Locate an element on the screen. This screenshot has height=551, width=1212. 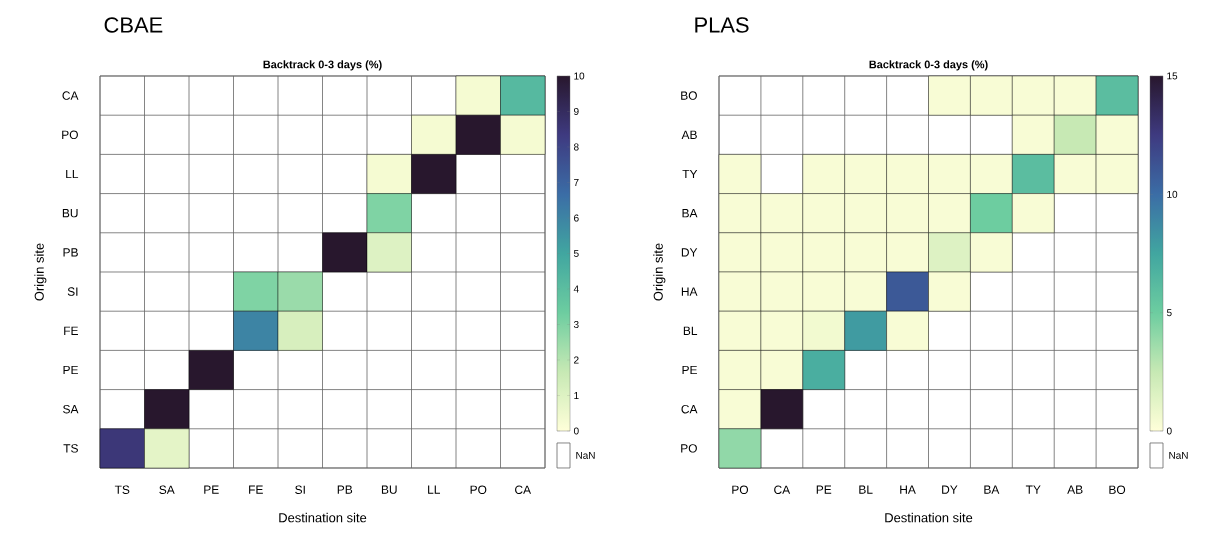
x-tick-label: TY is located at coordinates (1033, 489).